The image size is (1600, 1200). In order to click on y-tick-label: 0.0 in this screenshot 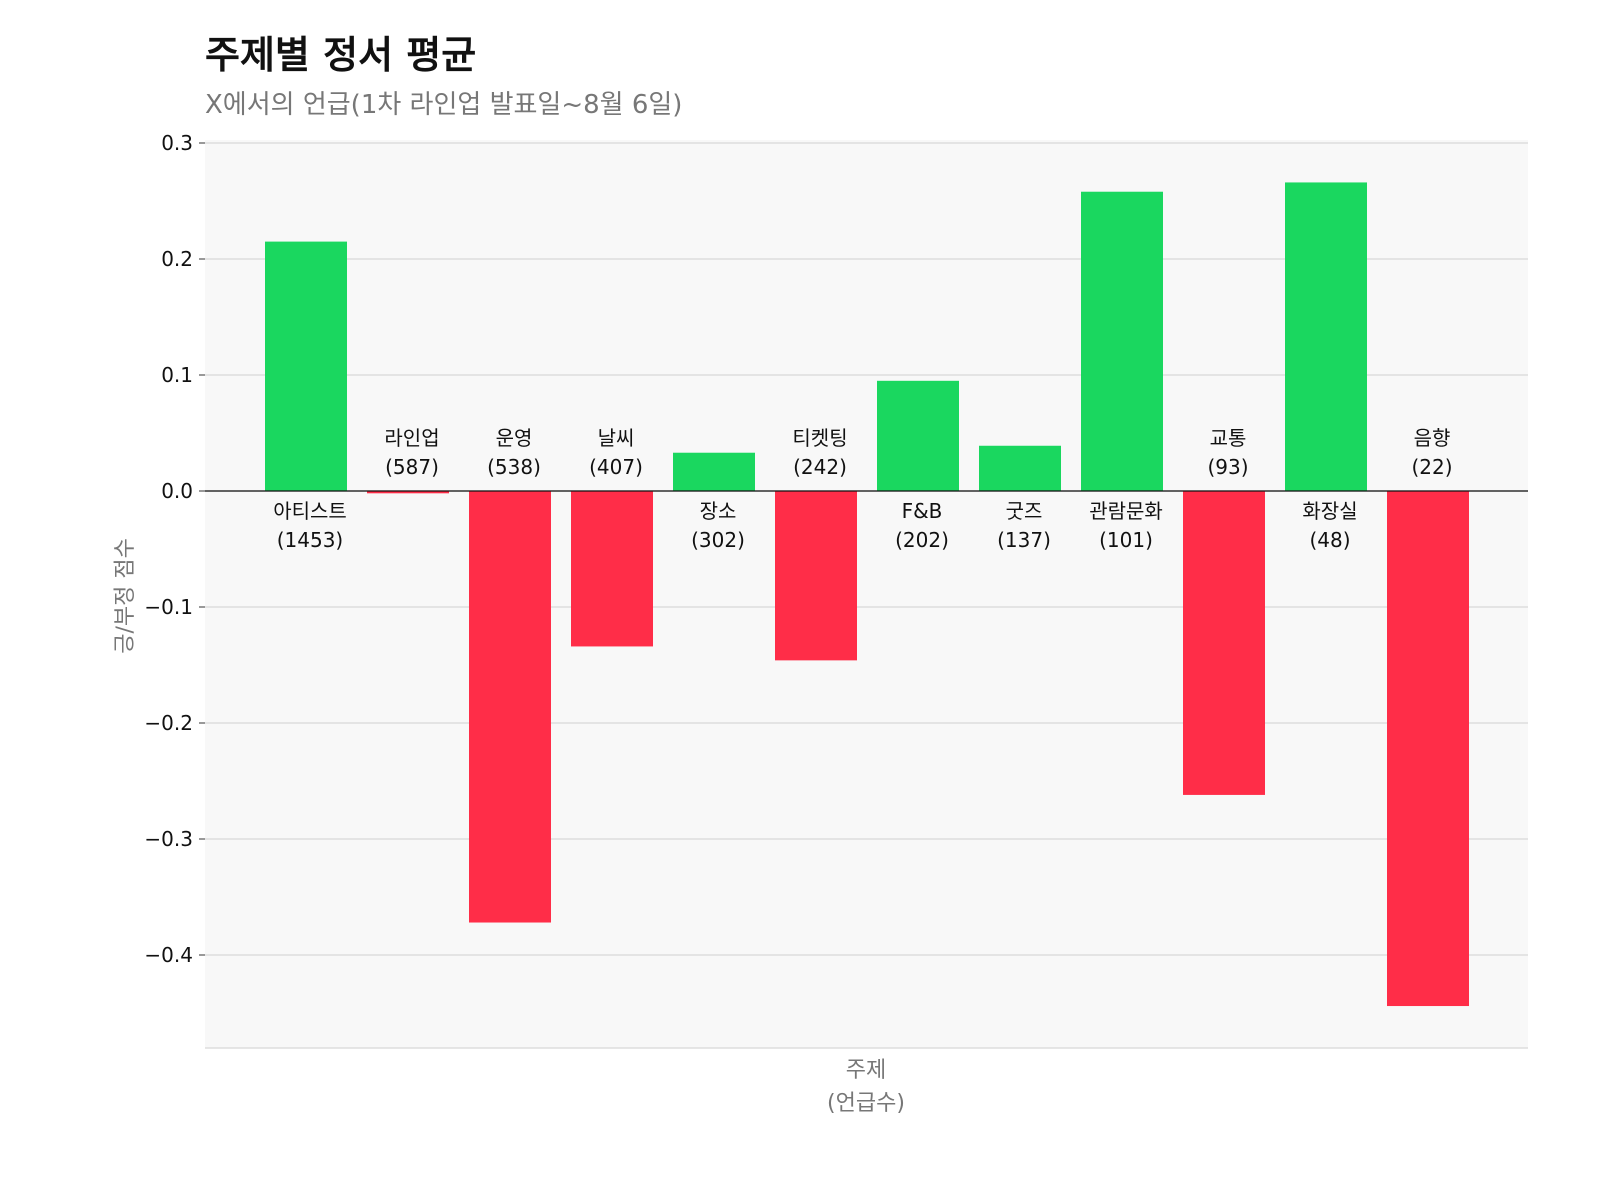, I will do `click(177, 491)`.